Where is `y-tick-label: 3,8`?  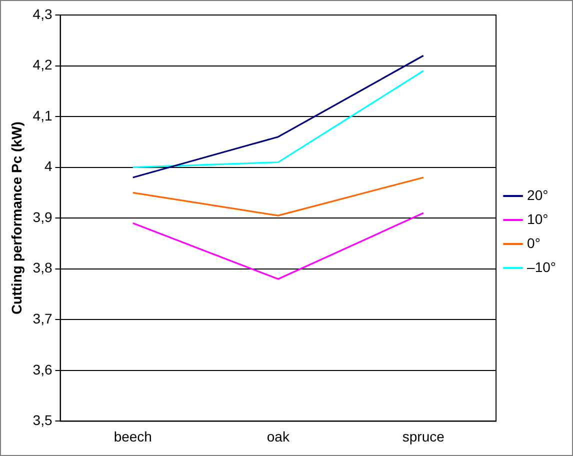 y-tick-label: 3,8 is located at coordinates (42, 268).